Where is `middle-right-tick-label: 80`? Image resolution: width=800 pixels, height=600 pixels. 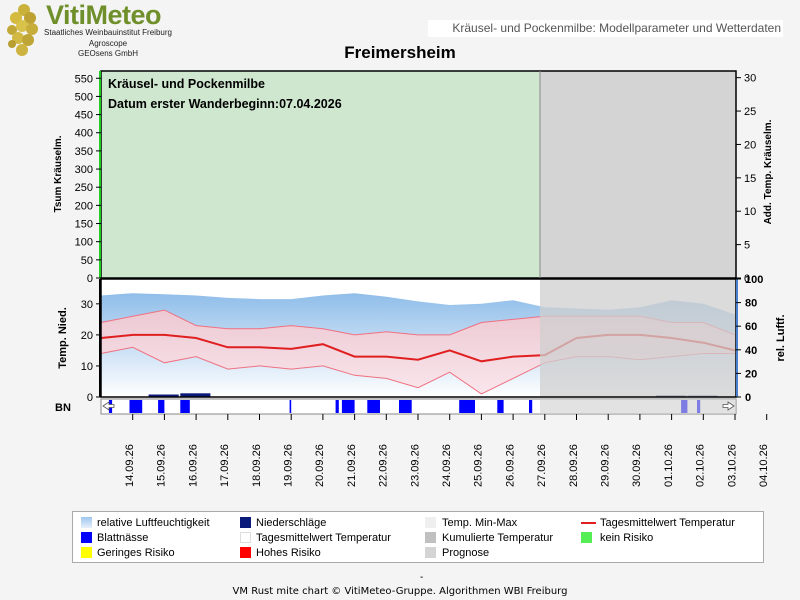 middle-right-tick-label: 80 is located at coordinates (751, 304).